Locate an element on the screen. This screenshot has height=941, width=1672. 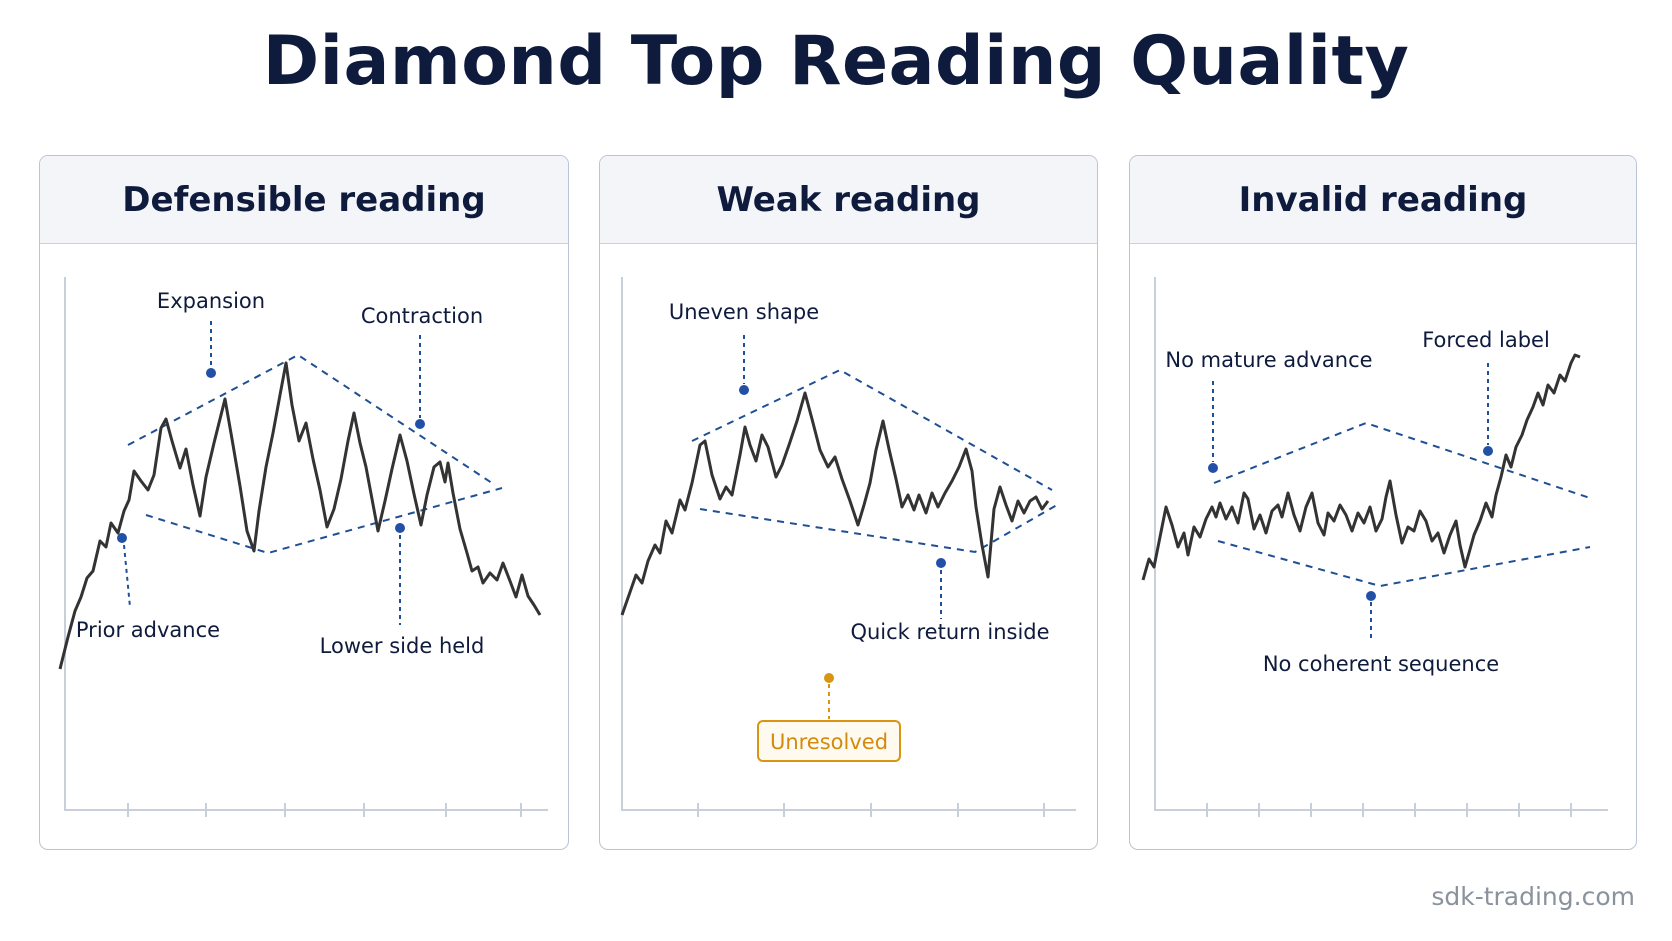
quick-return-inside-marker is located at coordinates (941, 563).